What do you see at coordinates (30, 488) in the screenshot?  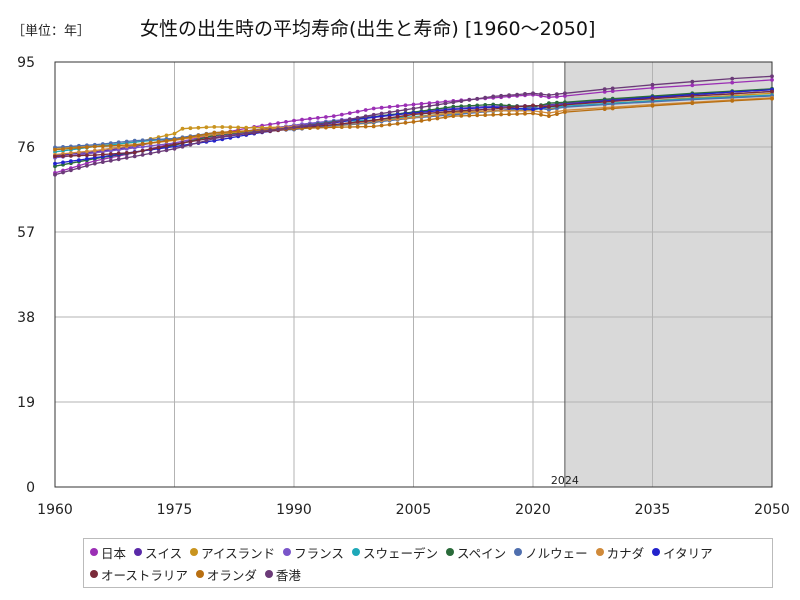 I see `y-tick-label: 0` at bounding box center [30, 488].